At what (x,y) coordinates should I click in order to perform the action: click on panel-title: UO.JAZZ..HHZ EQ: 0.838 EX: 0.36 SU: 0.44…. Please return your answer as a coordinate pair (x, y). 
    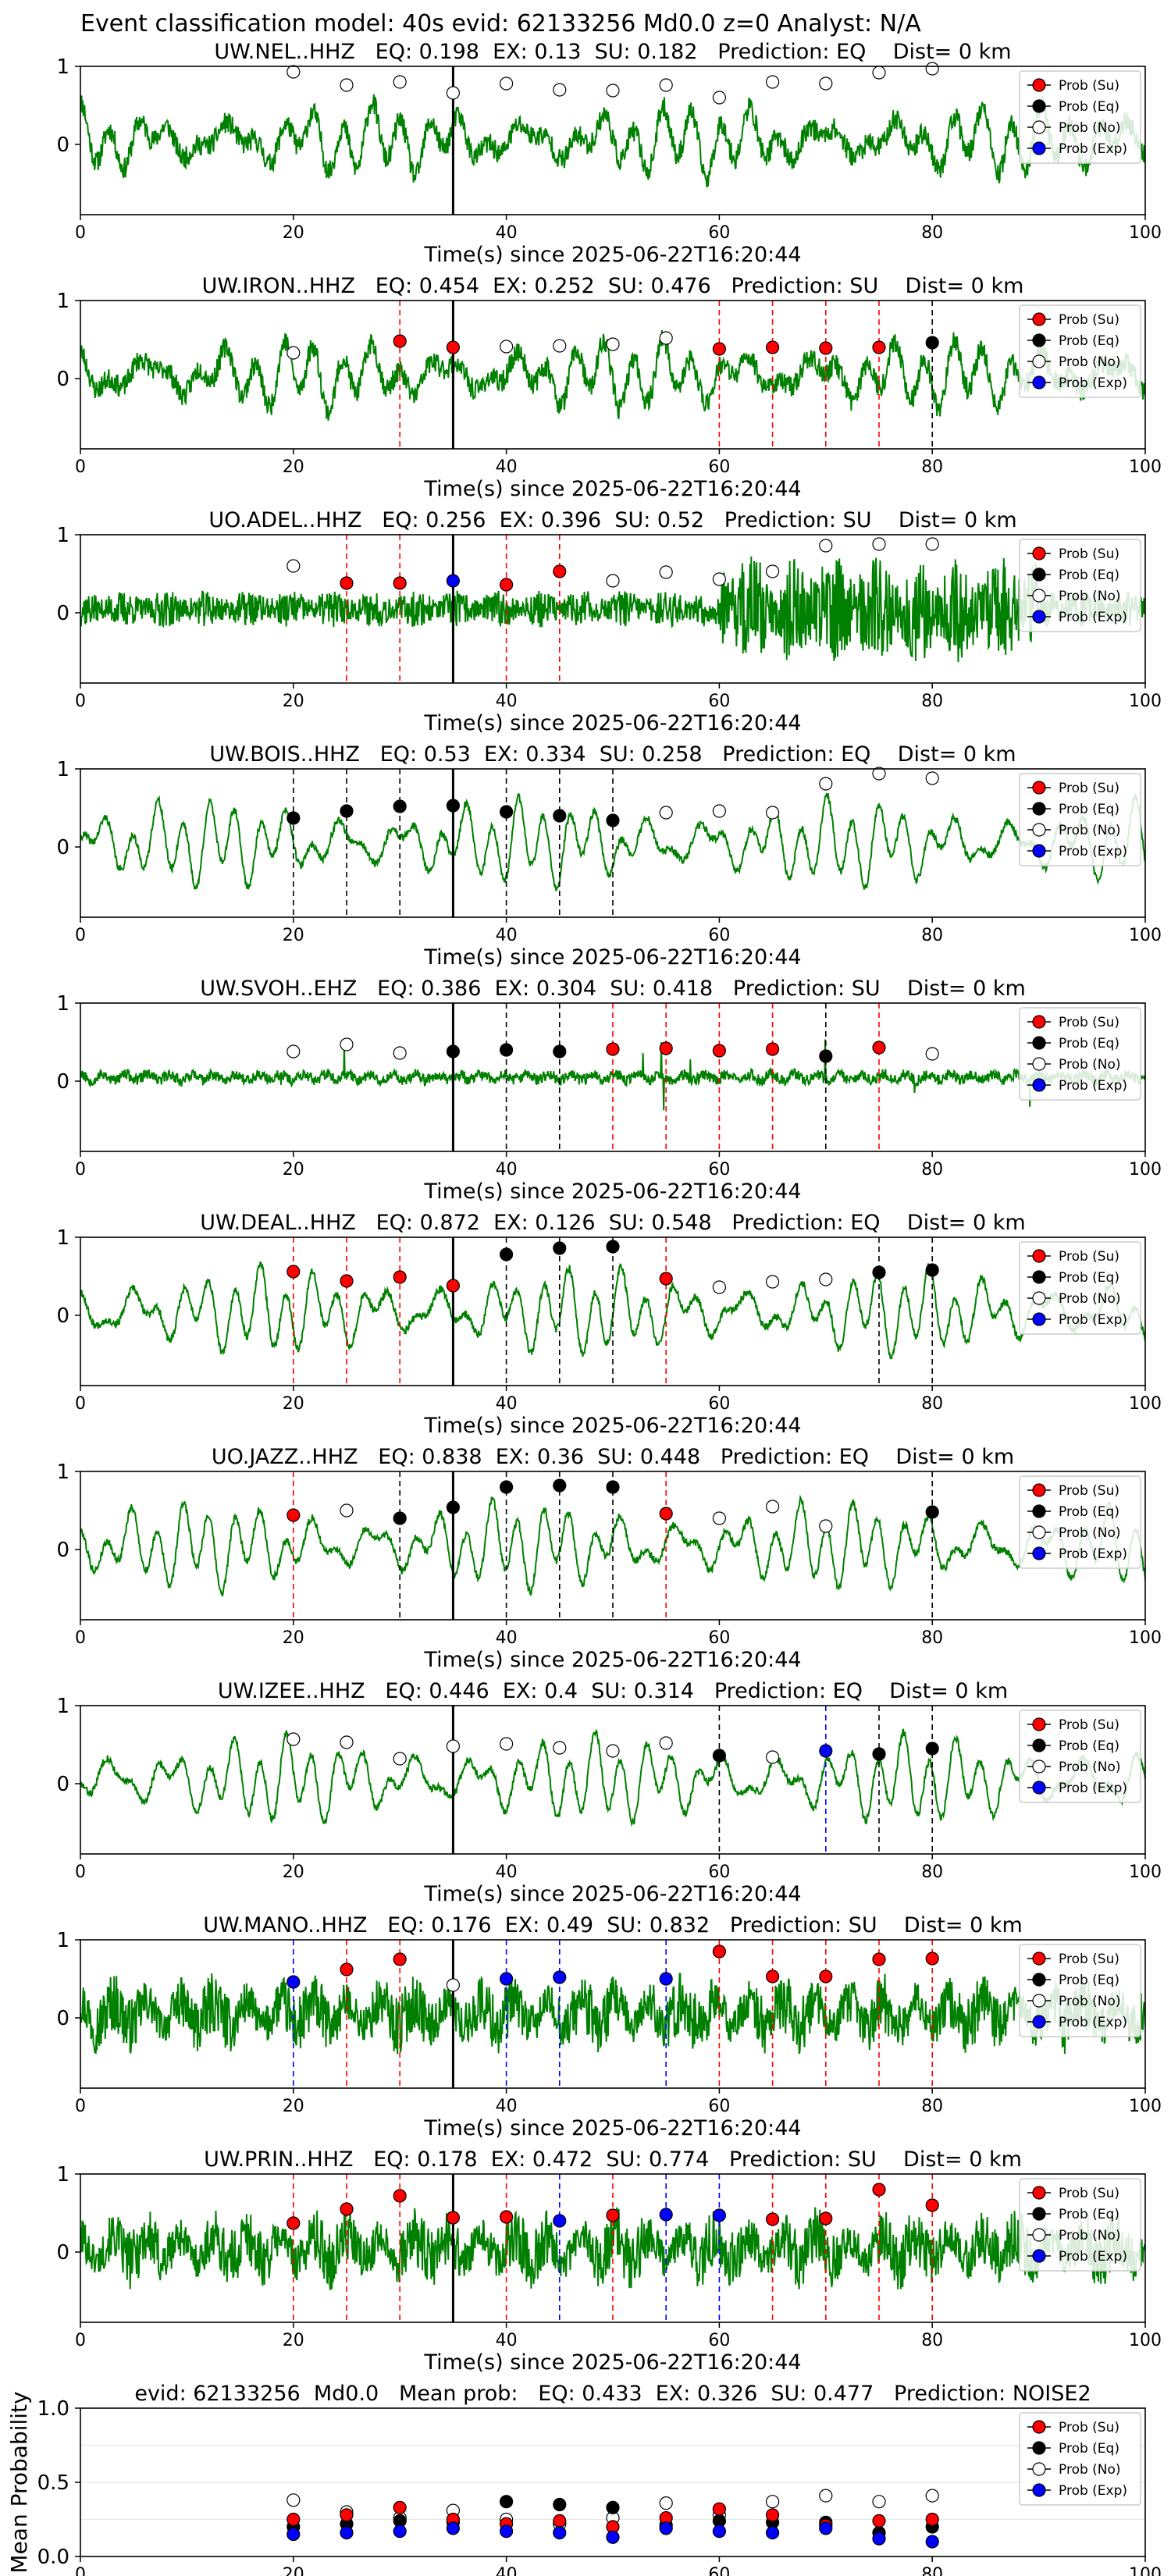
    Looking at the image, I should click on (613, 1457).